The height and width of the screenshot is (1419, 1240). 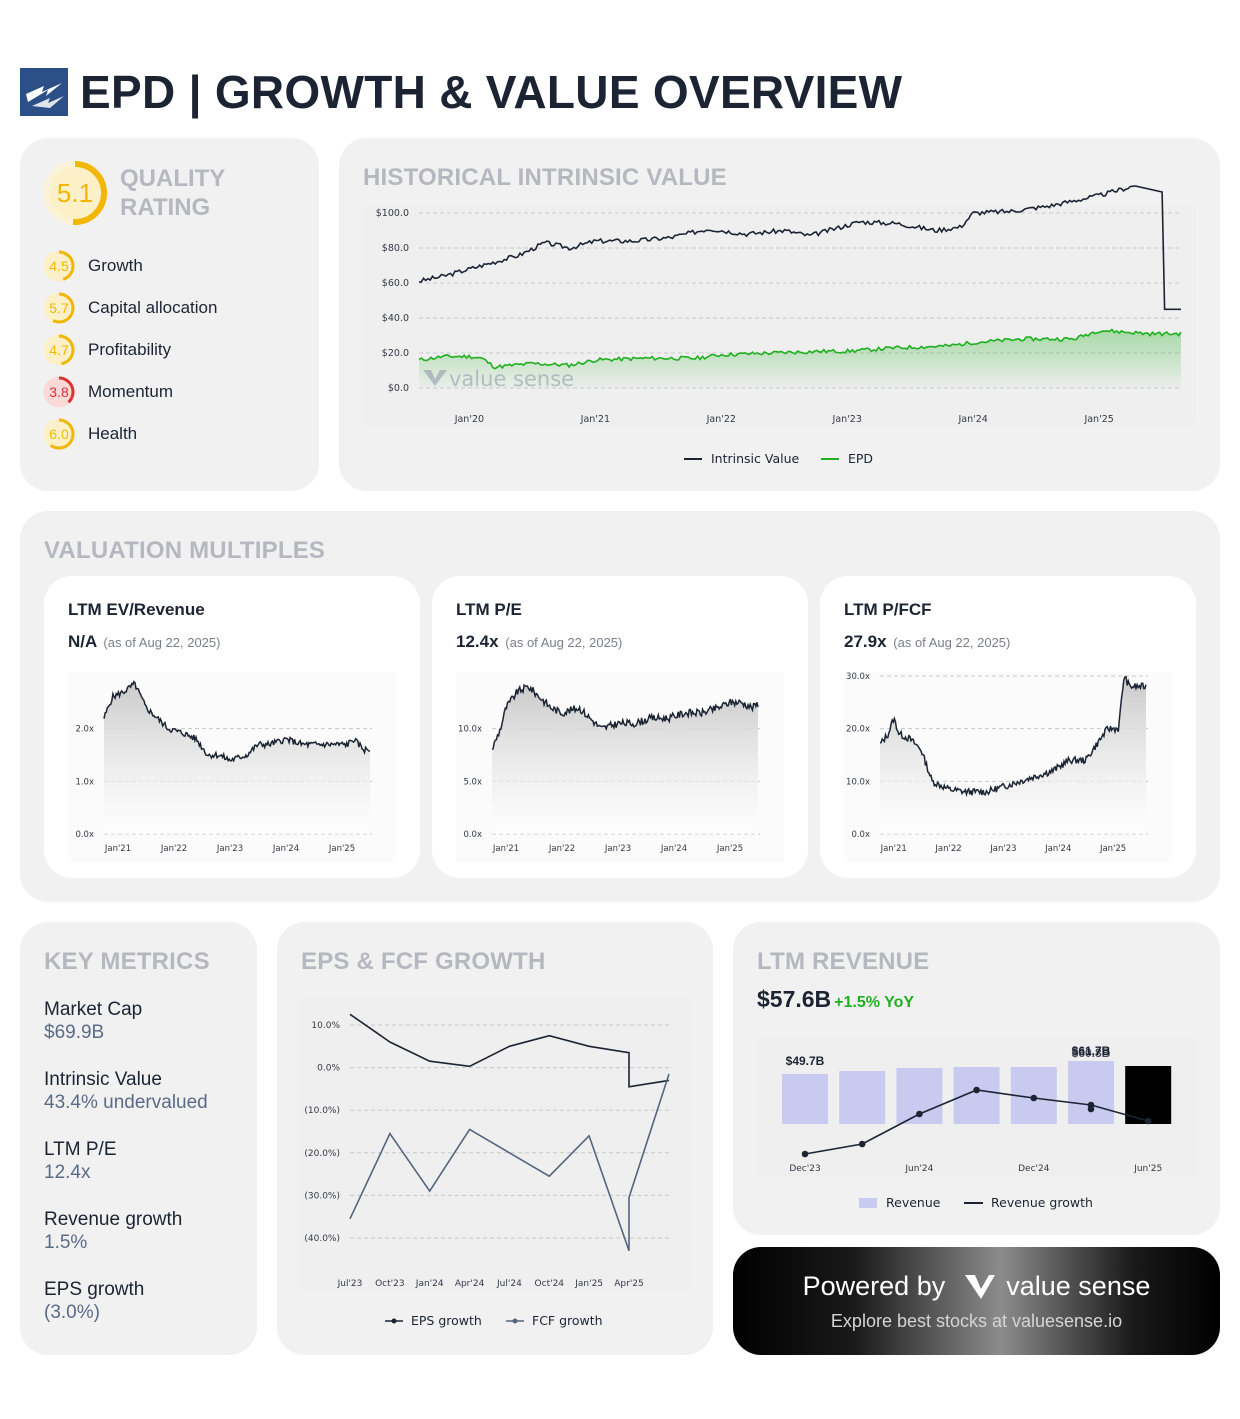 What do you see at coordinates (185, 550) in the screenshot?
I see `valuation-title: VALUATION MULTIPLES` at bounding box center [185, 550].